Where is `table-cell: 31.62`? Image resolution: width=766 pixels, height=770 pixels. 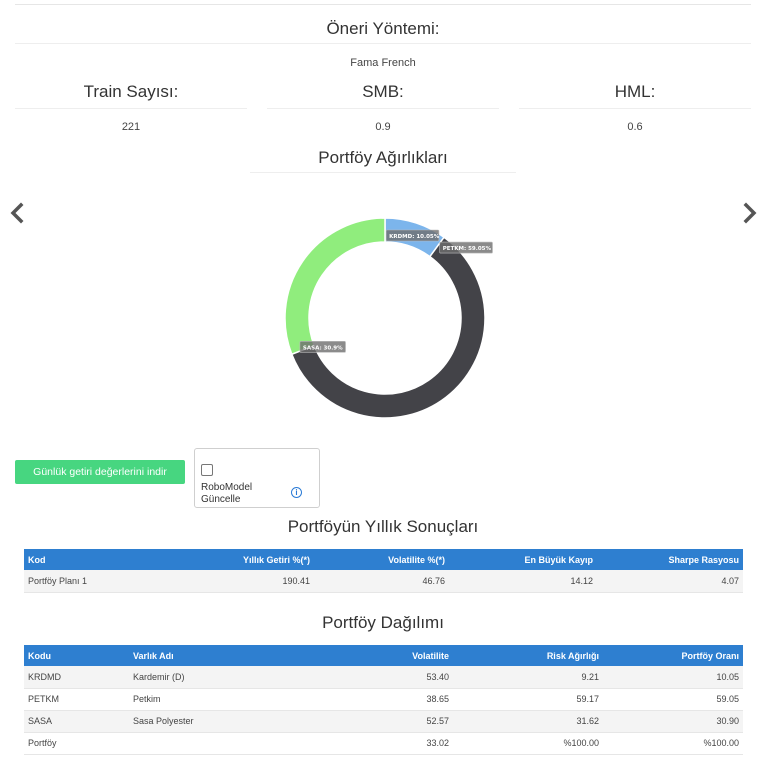 table-cell: 31.62 is located at coordinates (528, 721).